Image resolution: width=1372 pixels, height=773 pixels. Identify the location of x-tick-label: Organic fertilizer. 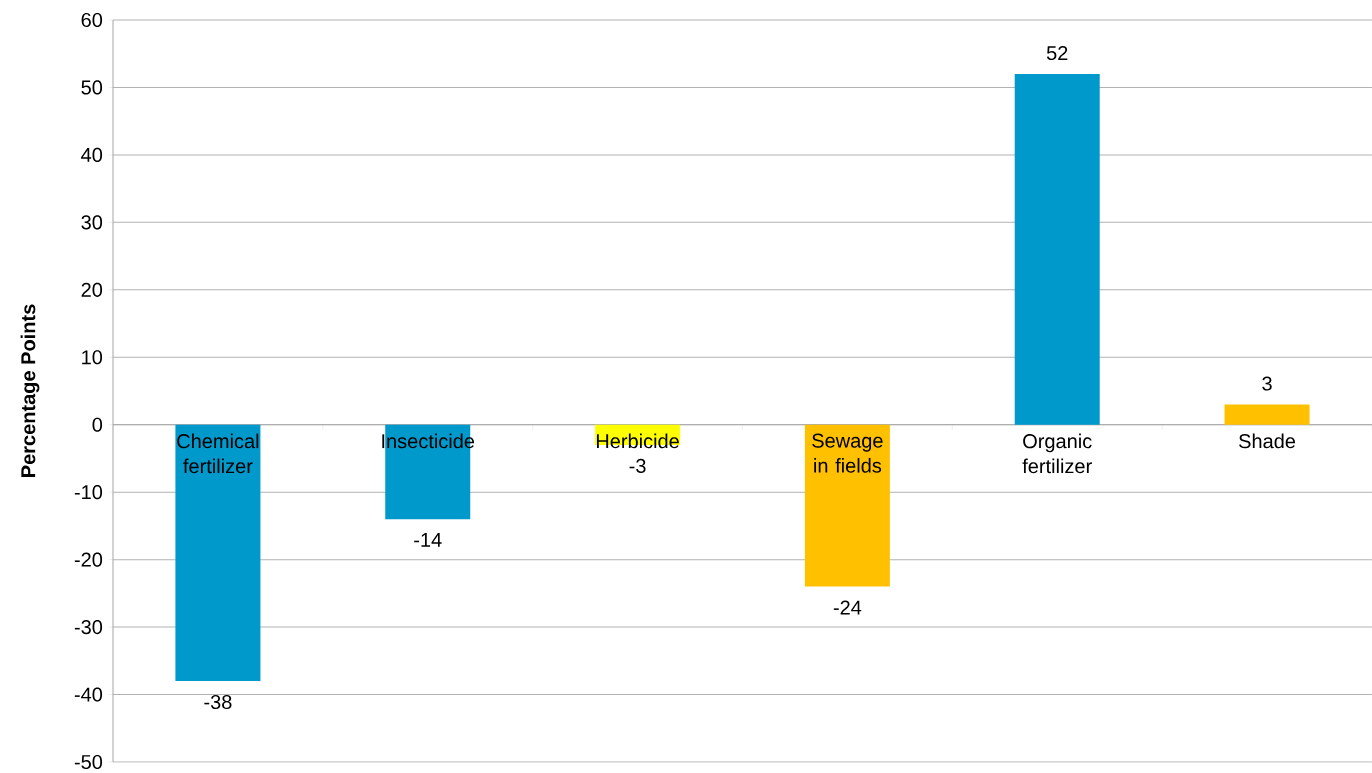
(1057, 453).